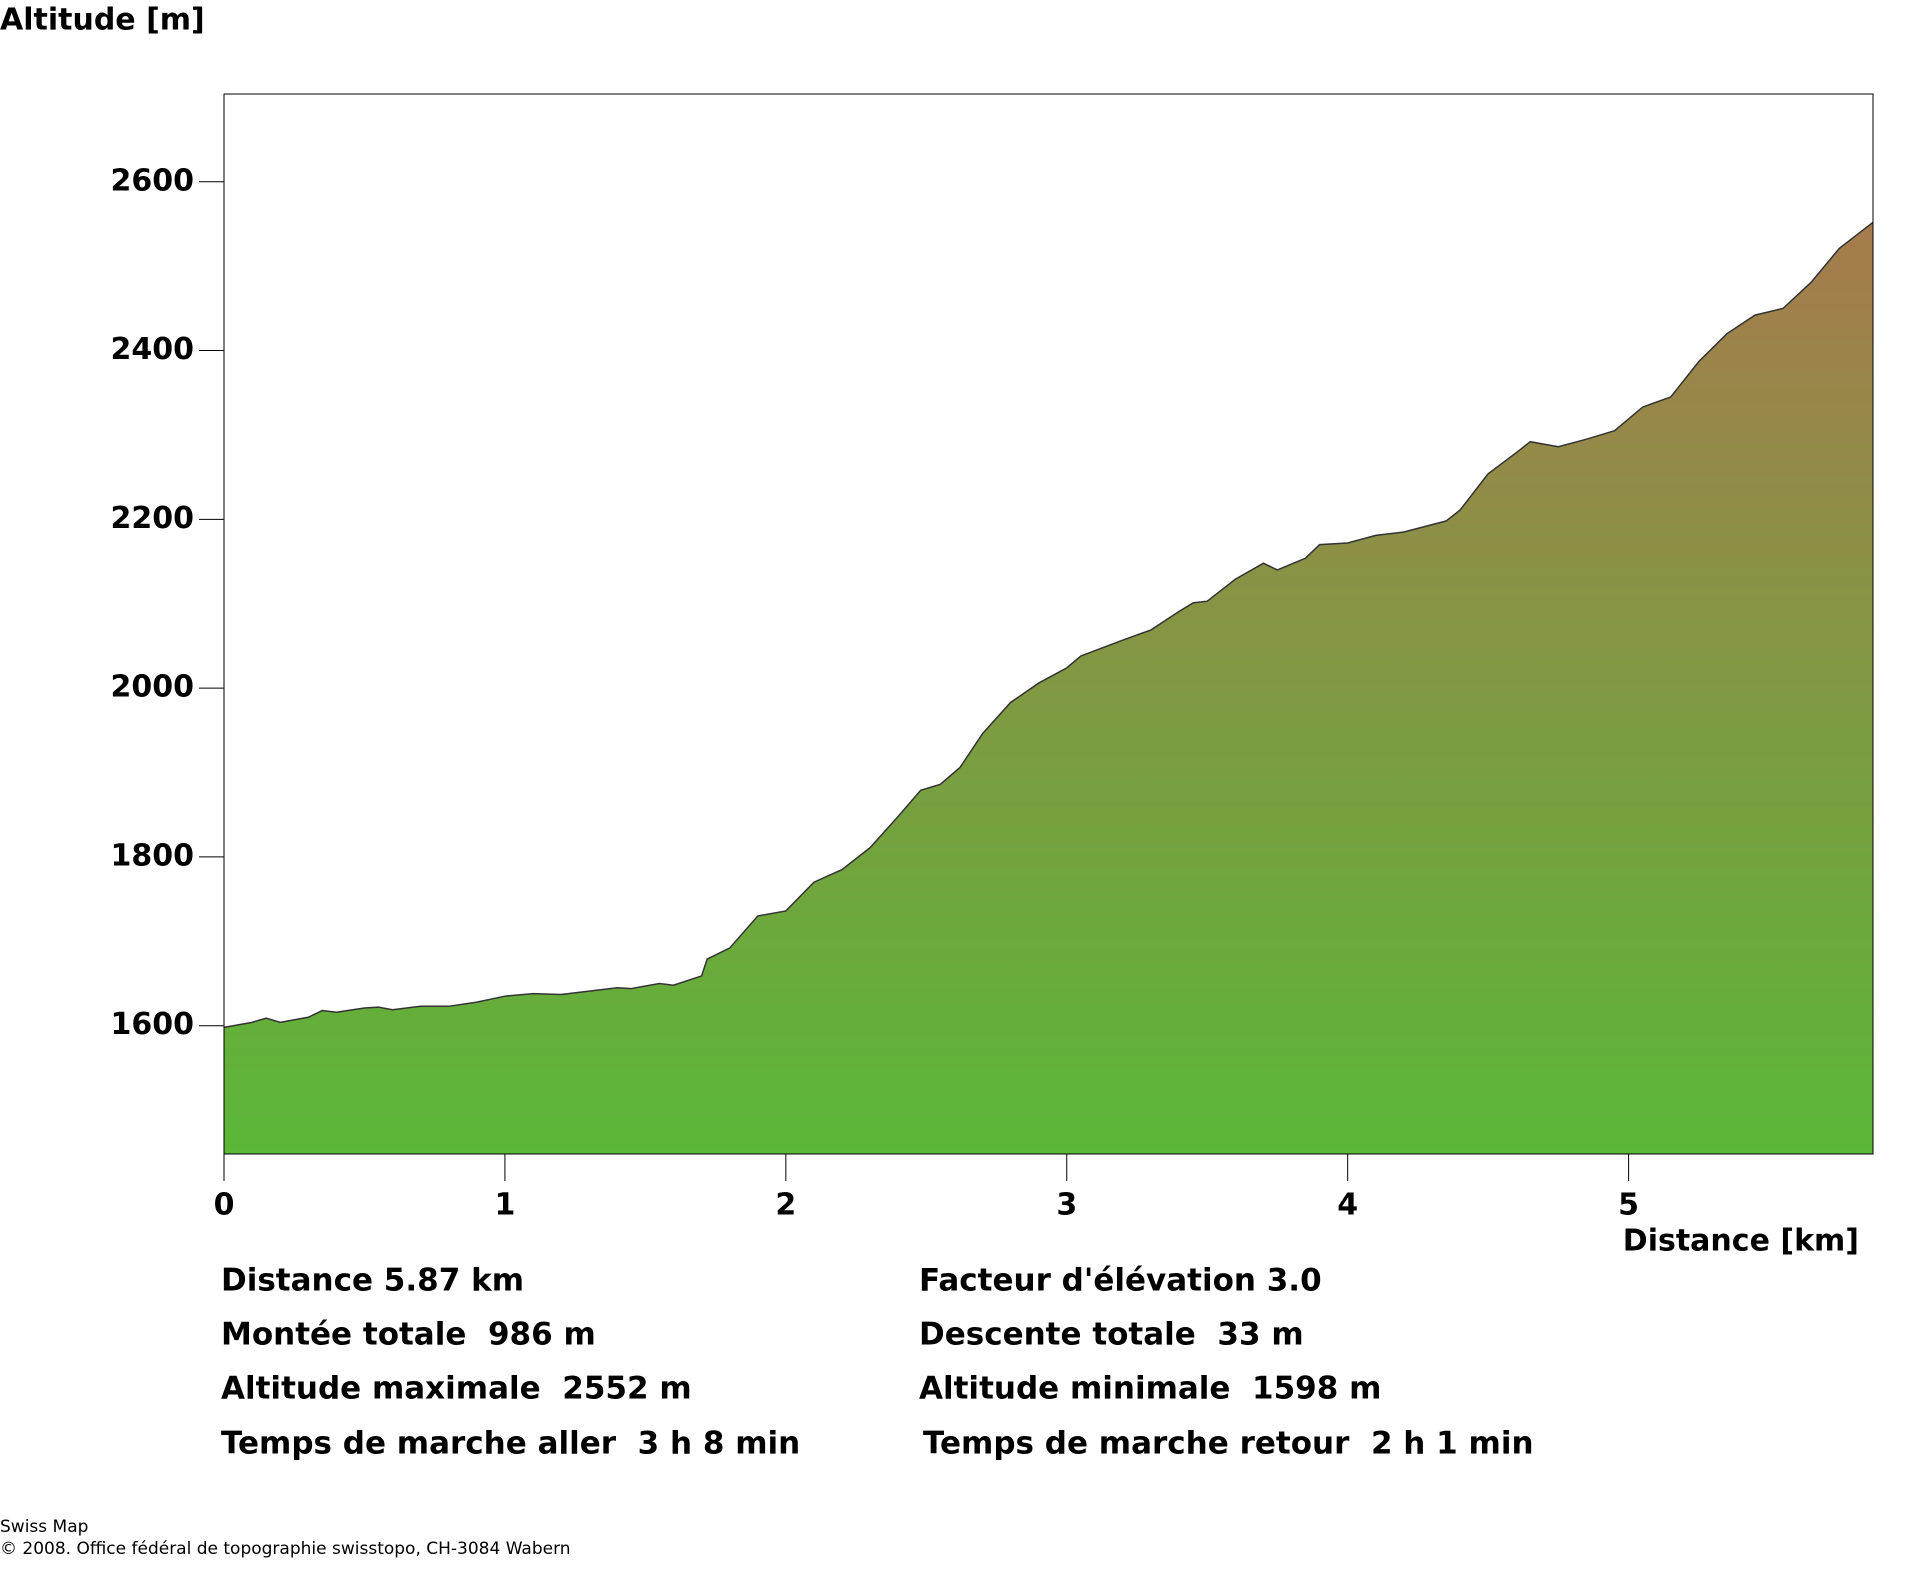 The width and height of the screenshot is (1920, 1572). Describe the element at coordinates (1347, 1205) in the screenshot. I see `x-tick-label: 4` at that location.